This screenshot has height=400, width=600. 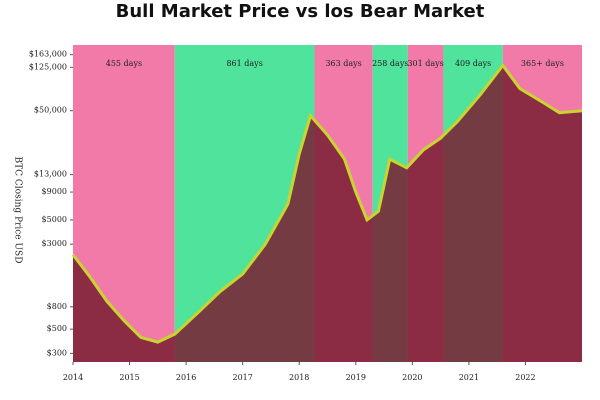 I want to click on x-tick-label: 2018, so click(x=299, y=377).